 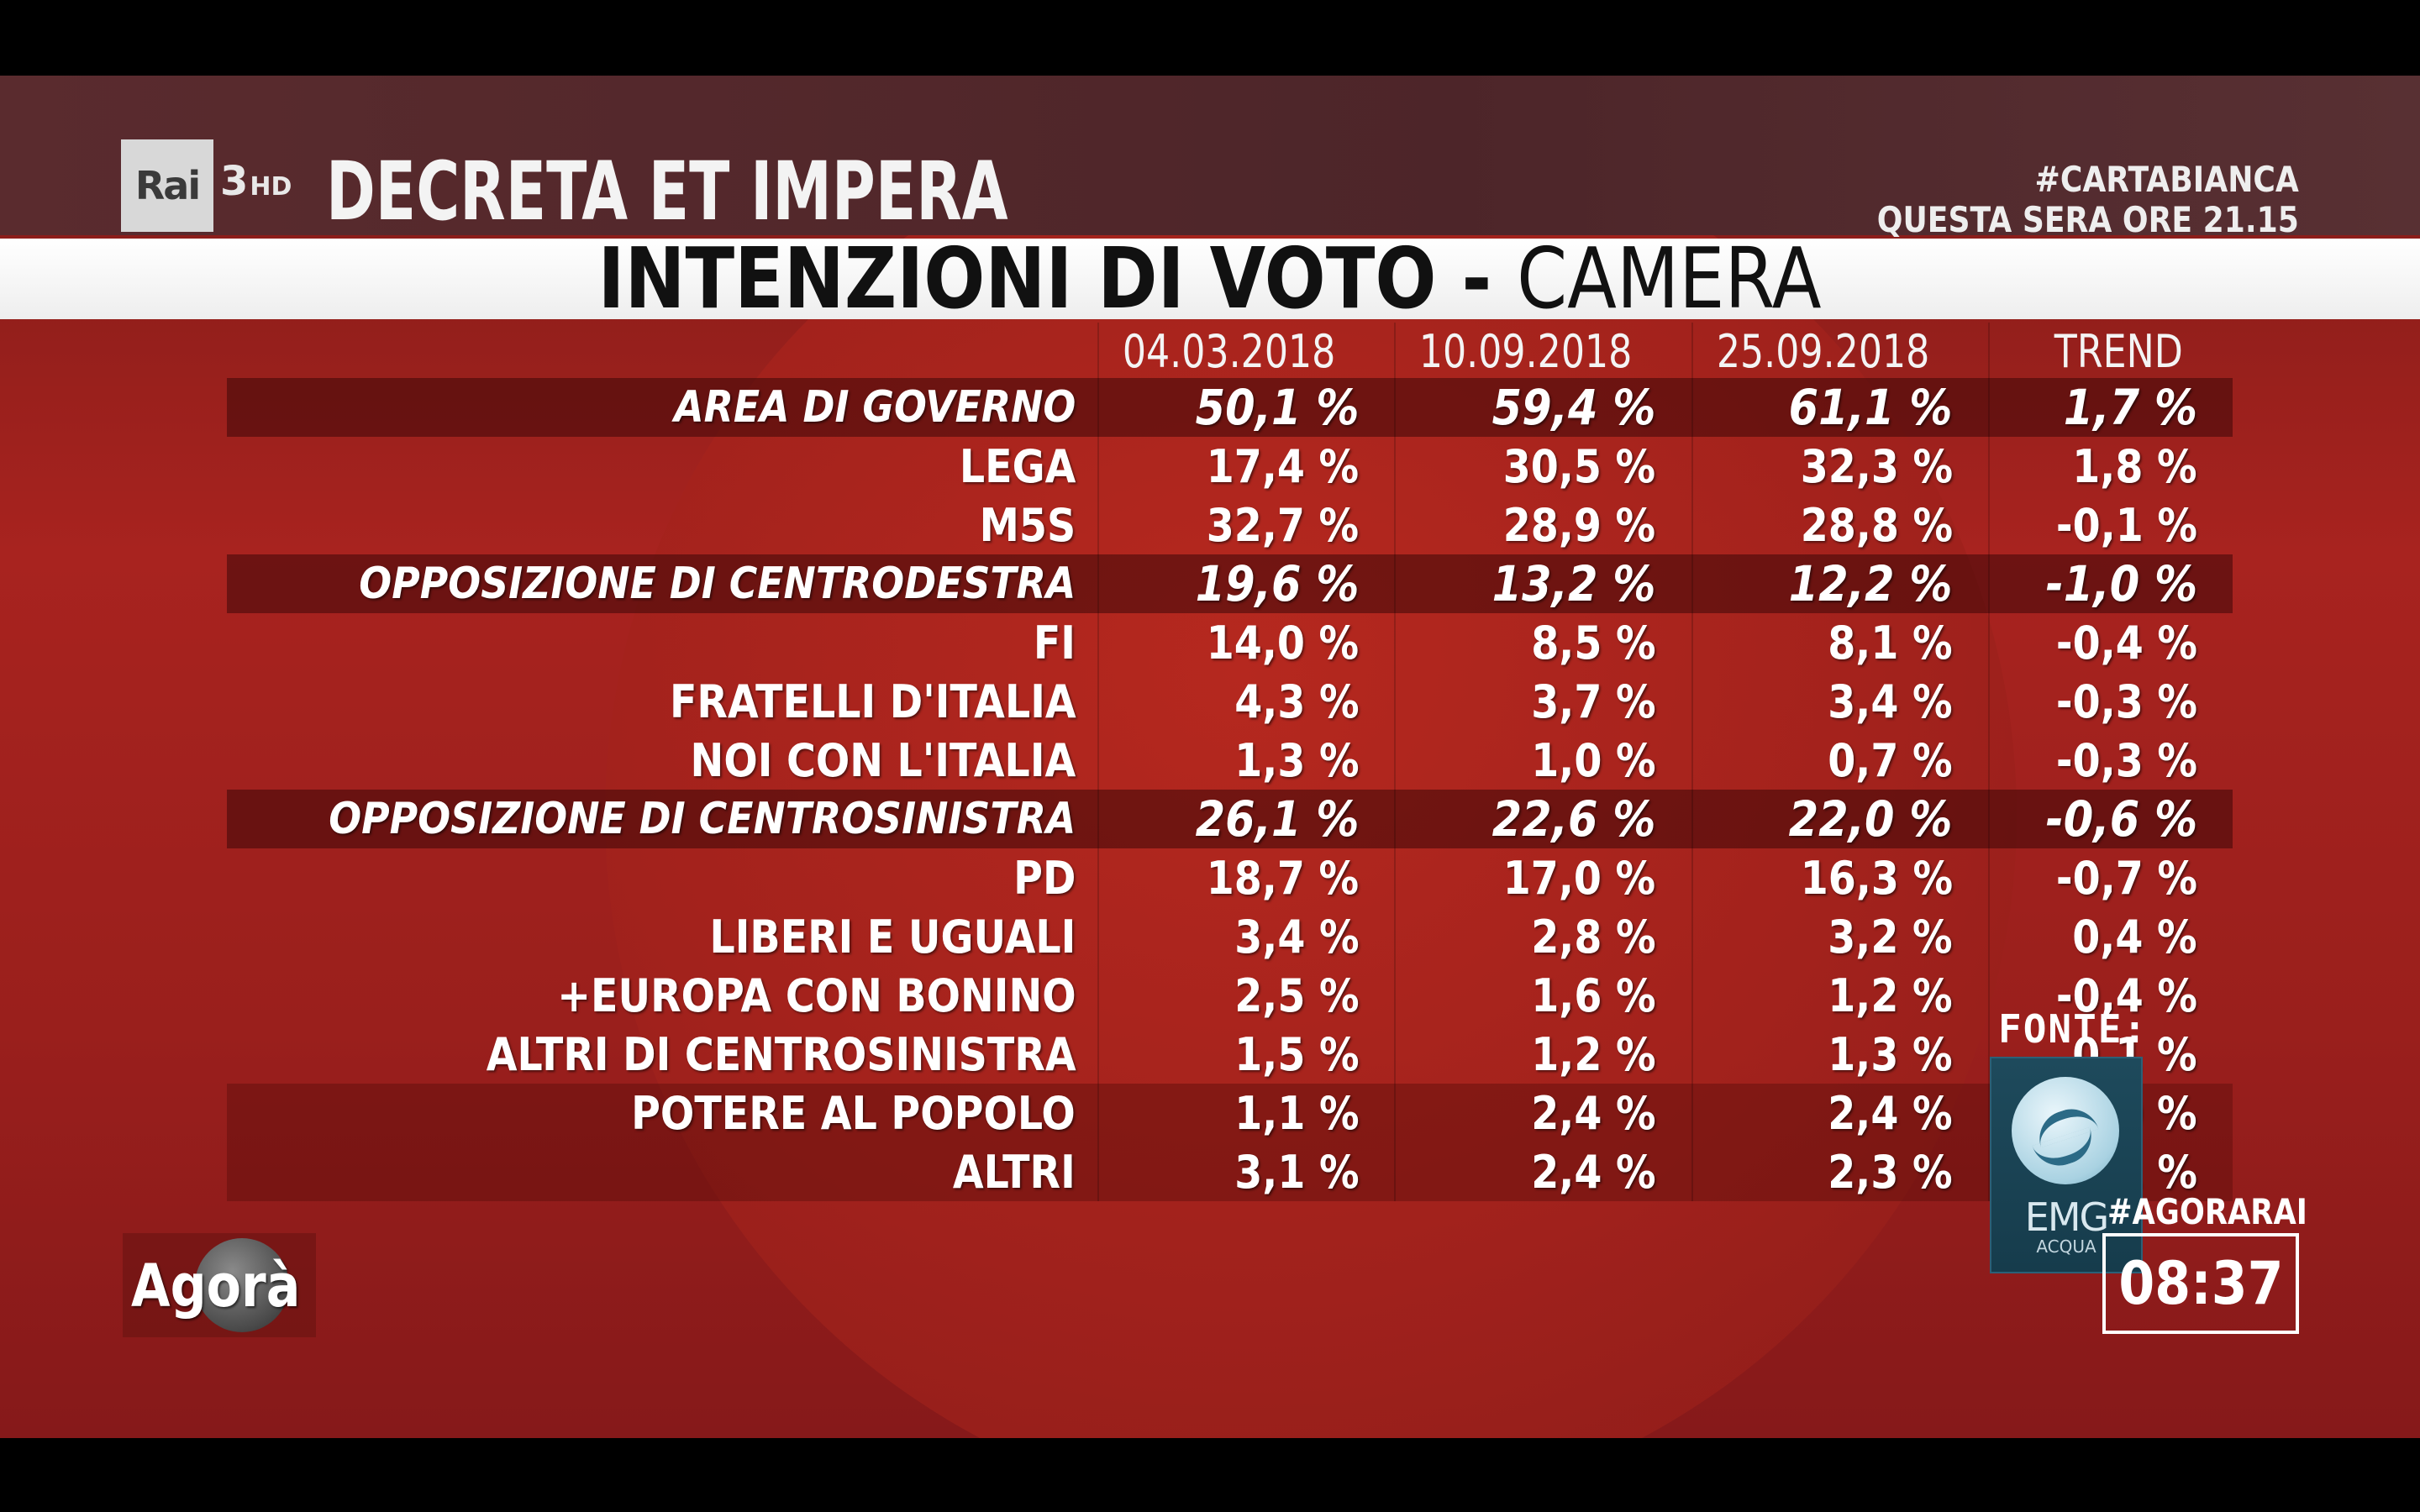 What do you see at coordinates (2119, 351) in the screenshot?
I see `column-header-text: TREND` at bounding box center [2119, 351].